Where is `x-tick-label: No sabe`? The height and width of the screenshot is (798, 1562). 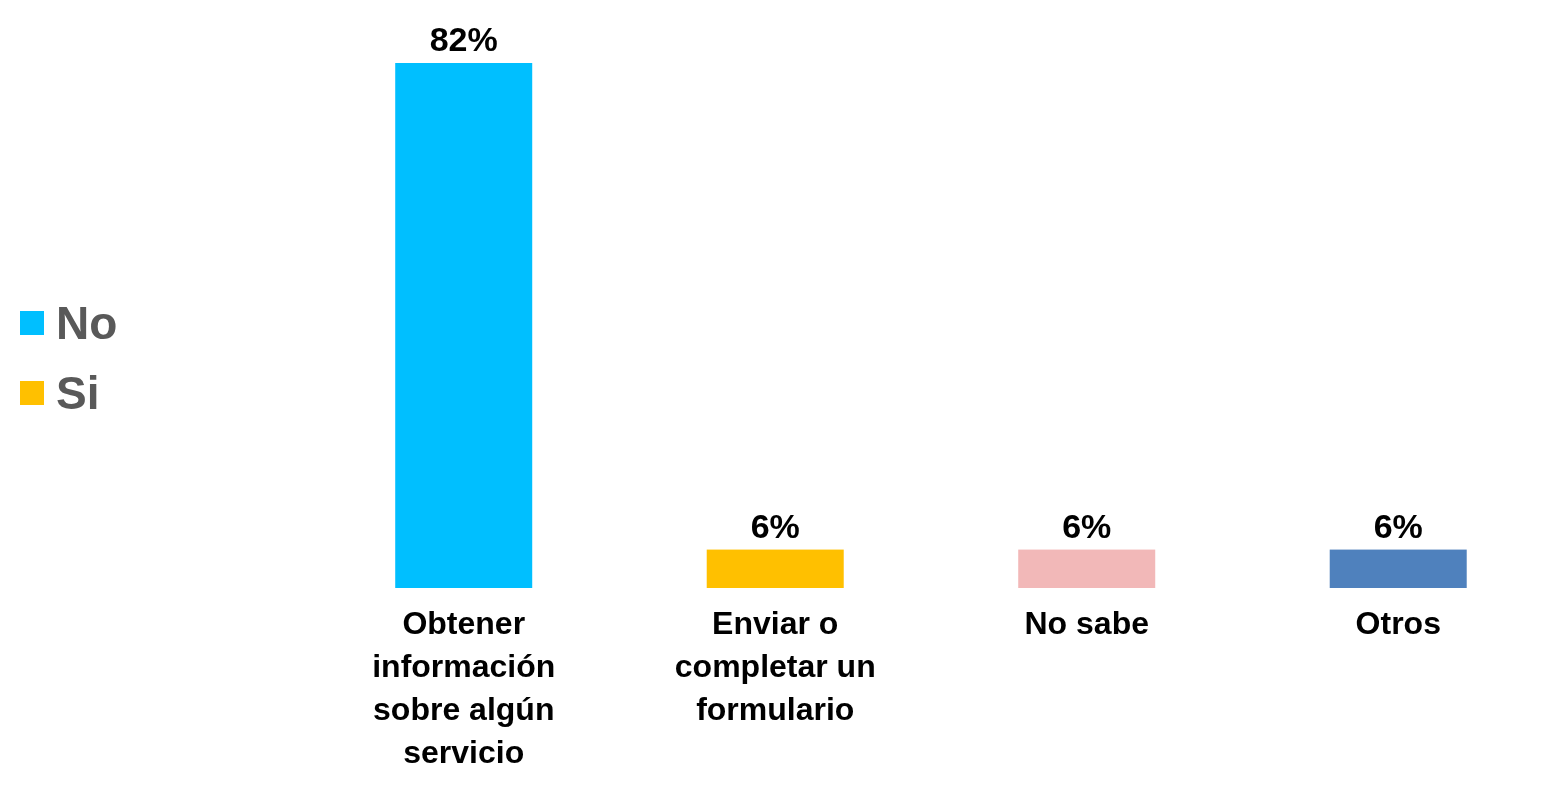
x-tick-label: No sabe is located at coordinates (1086, 623).